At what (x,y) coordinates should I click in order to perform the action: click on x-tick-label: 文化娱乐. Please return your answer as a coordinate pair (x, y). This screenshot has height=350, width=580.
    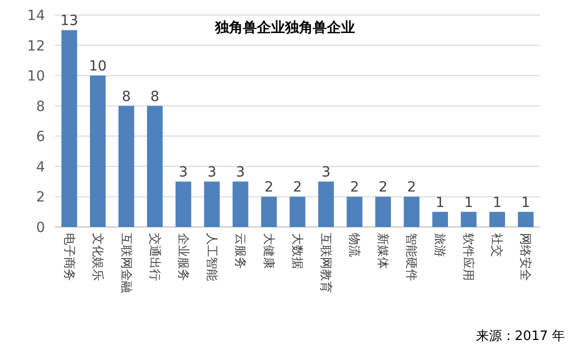
    Looking at the image, I should click on (97, 257).